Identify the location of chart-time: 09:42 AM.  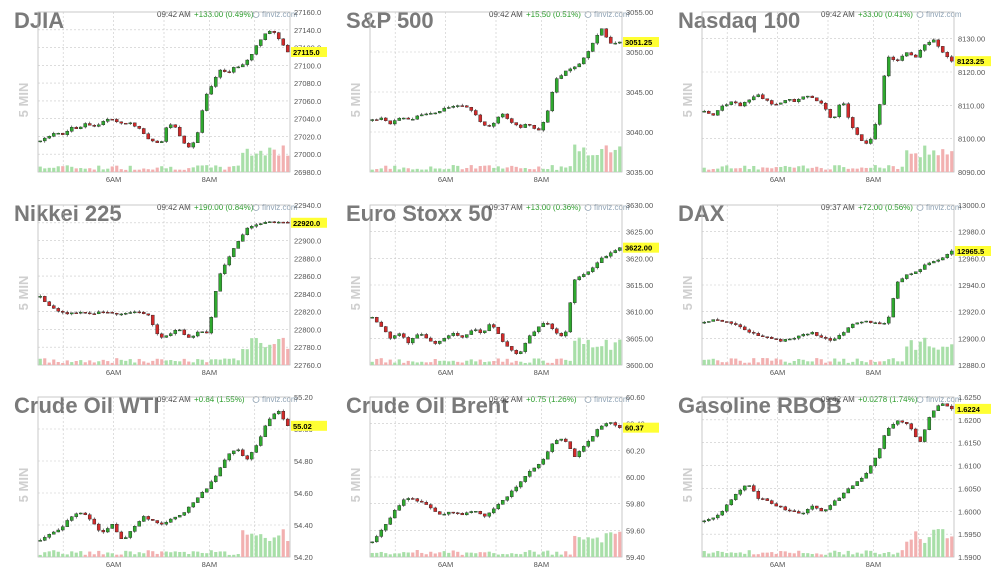
(174, 14).